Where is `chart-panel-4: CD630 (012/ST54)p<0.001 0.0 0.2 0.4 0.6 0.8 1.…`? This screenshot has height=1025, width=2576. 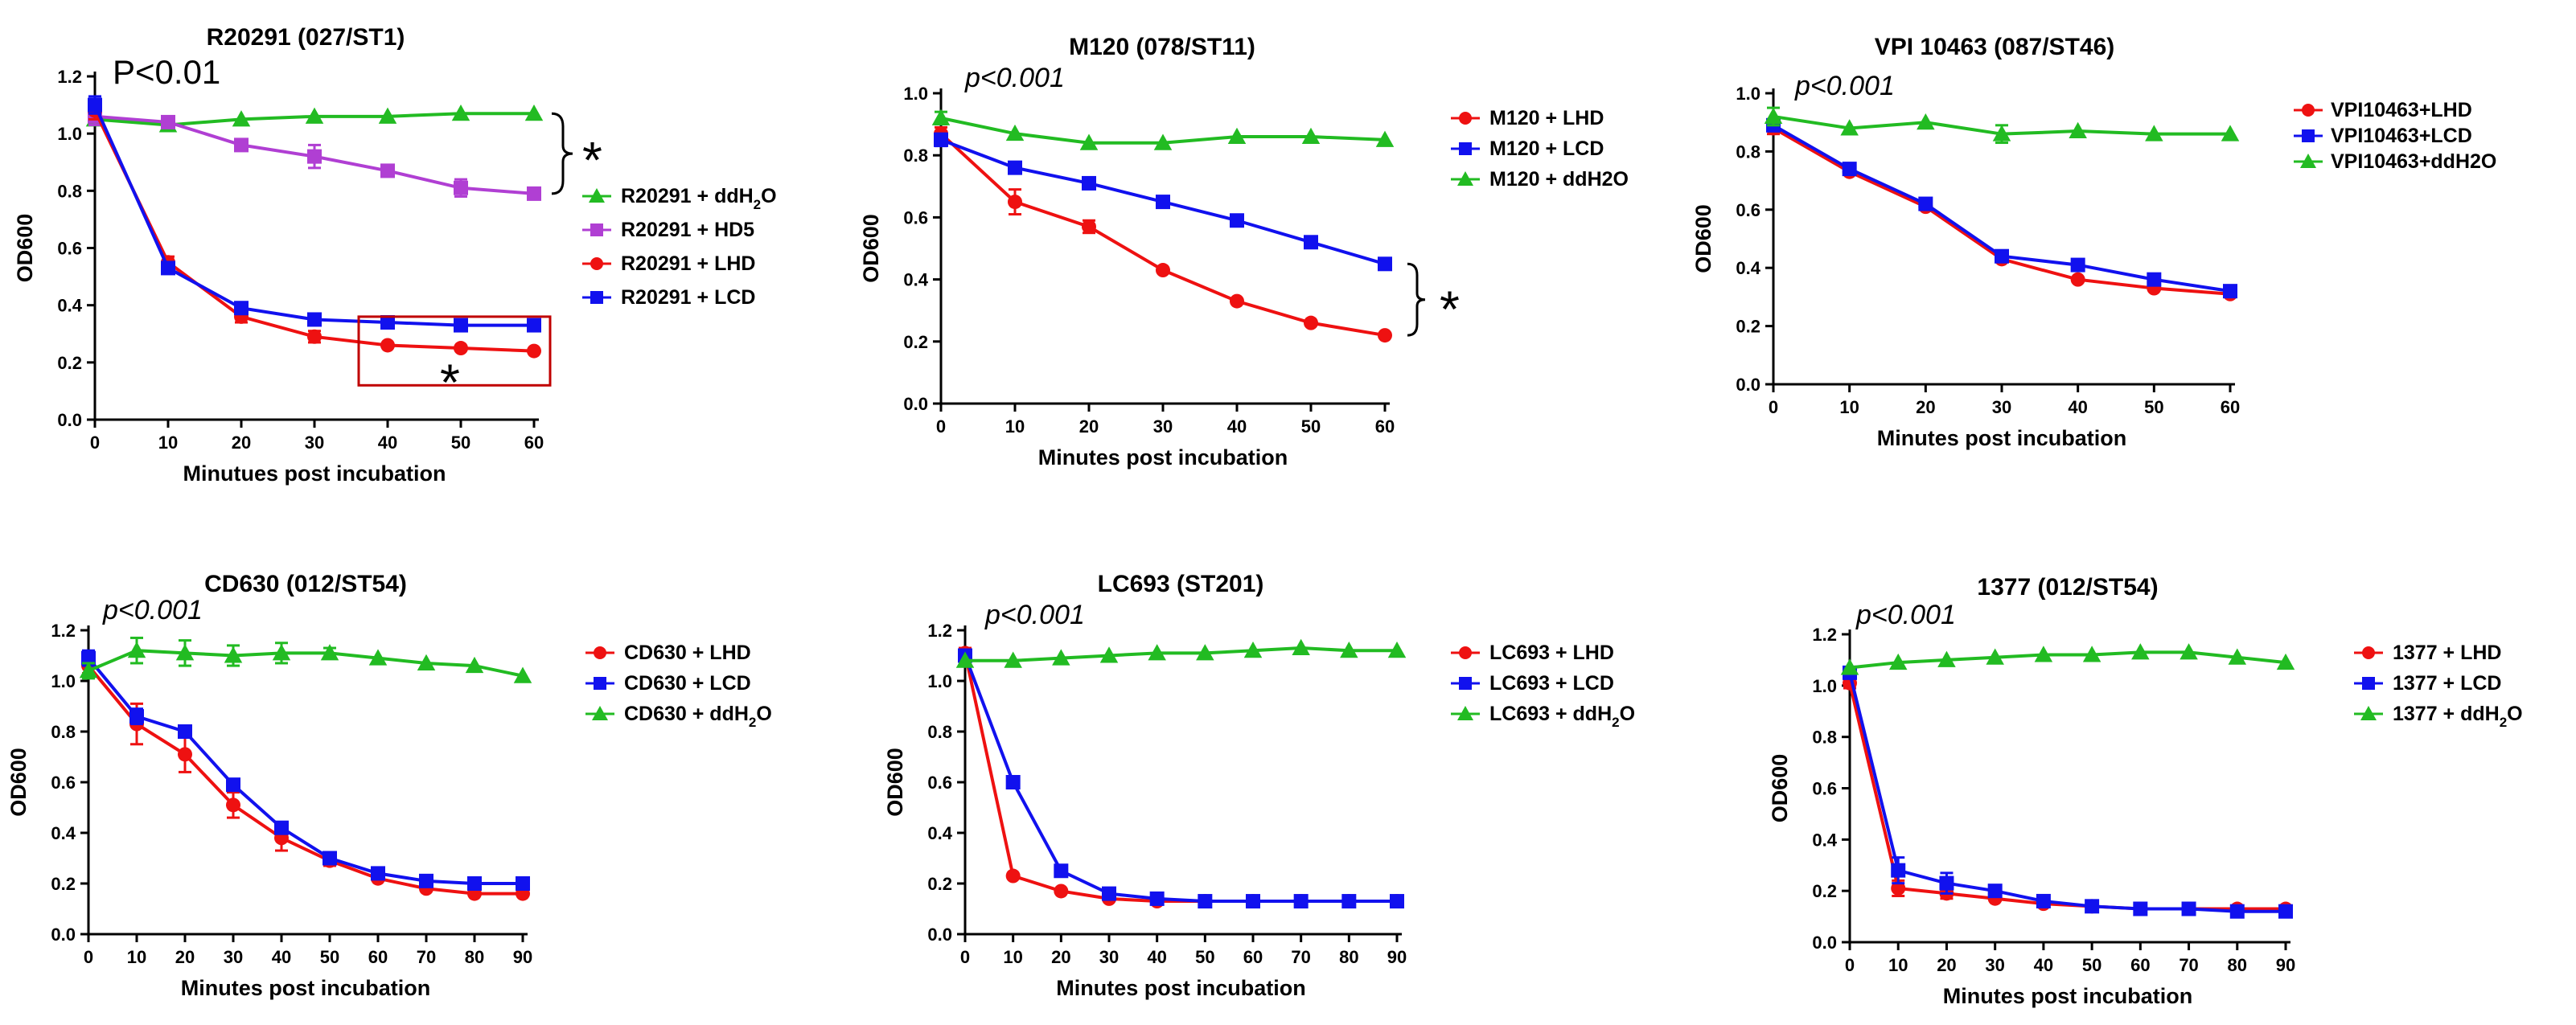 chart-panel-4: CD630 (012/ST54)p<0.001 0.0 0.2 0.4 0.6 0.8 1.… is located at coordinates (389, 786).